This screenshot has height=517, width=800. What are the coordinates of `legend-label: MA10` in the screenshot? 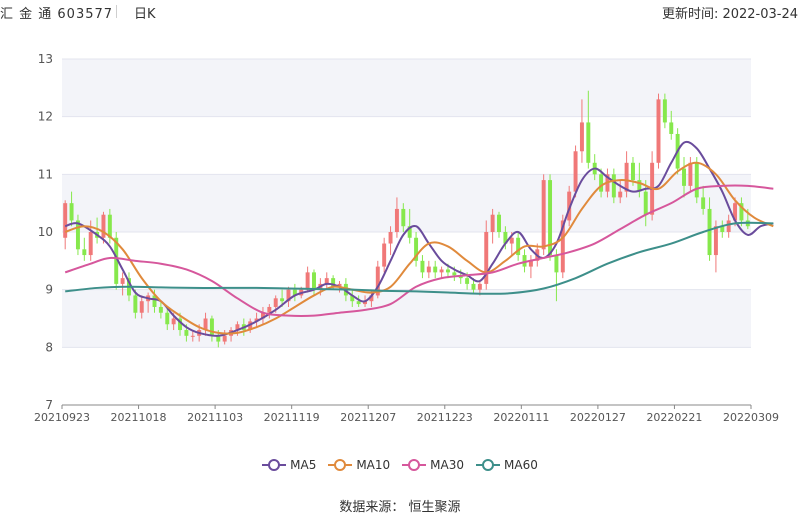 It's located at (373, 465).